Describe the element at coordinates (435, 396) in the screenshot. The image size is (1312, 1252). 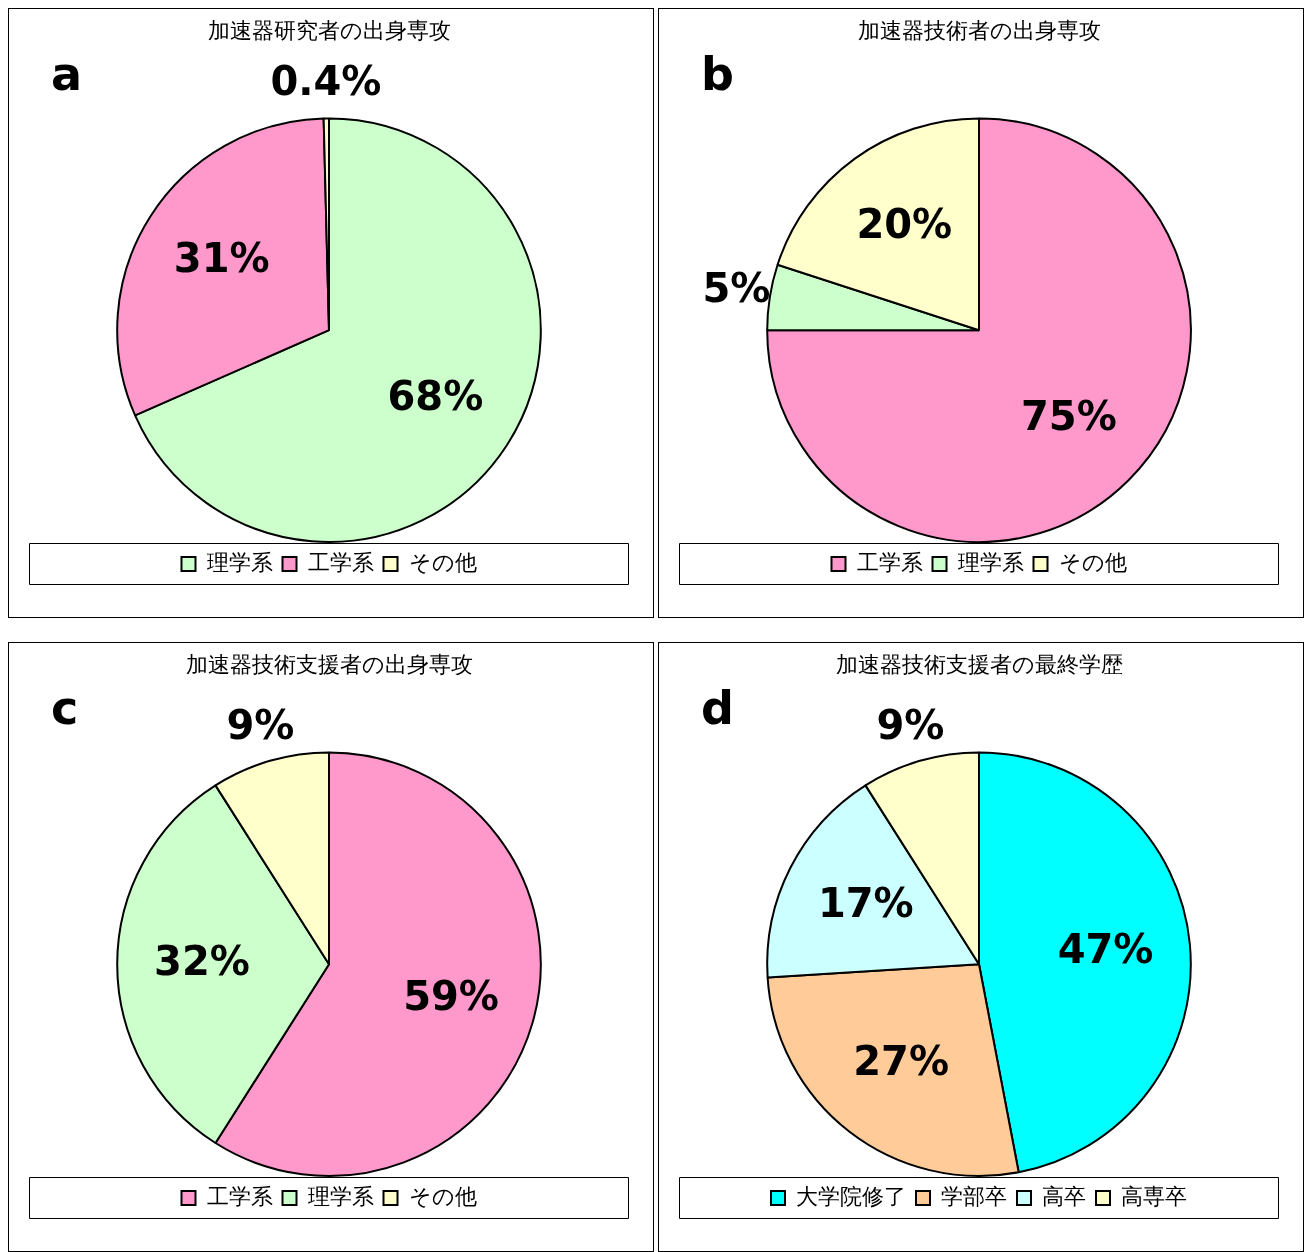
I see `data-label: 68%` at that location.